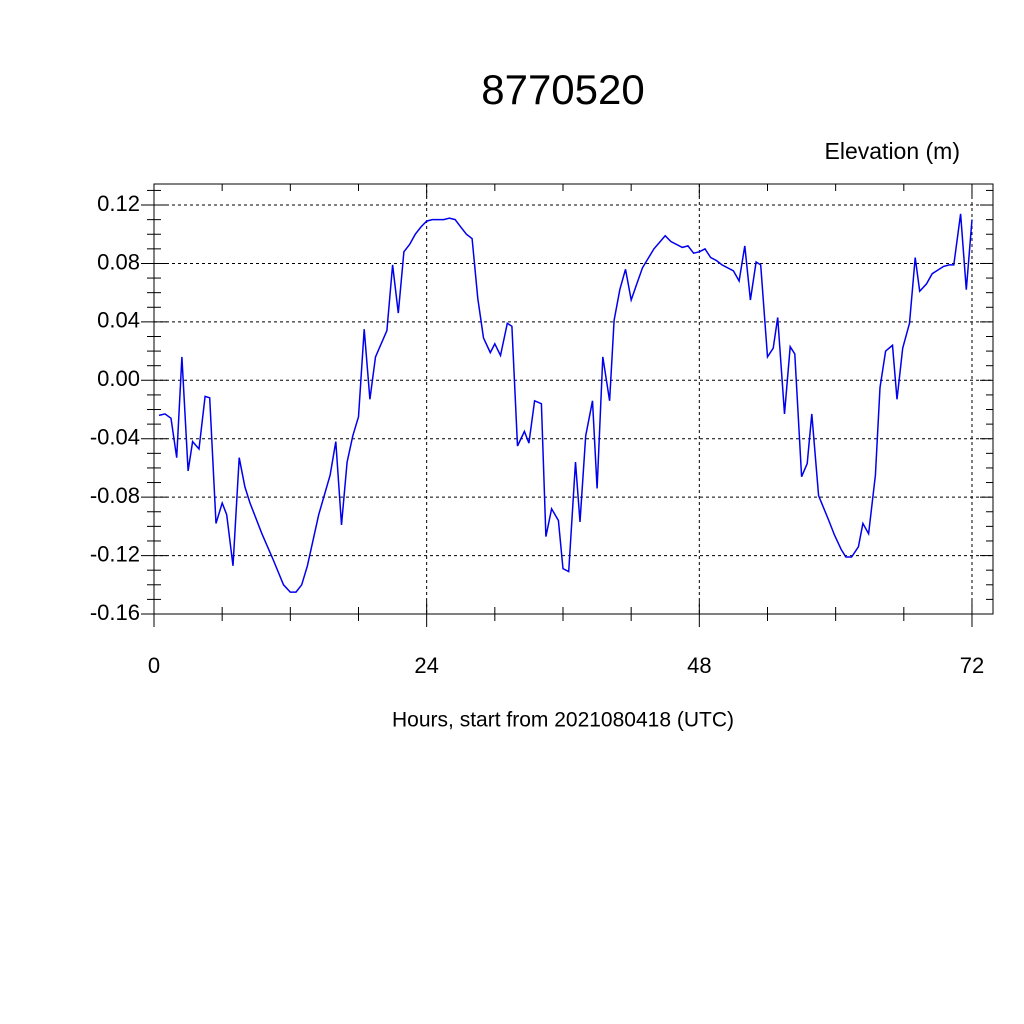  What do you see at coordinates (115, 612) in the screenshot?
I see `y-tick-label: -0.16` at bounding box center [115, 612].